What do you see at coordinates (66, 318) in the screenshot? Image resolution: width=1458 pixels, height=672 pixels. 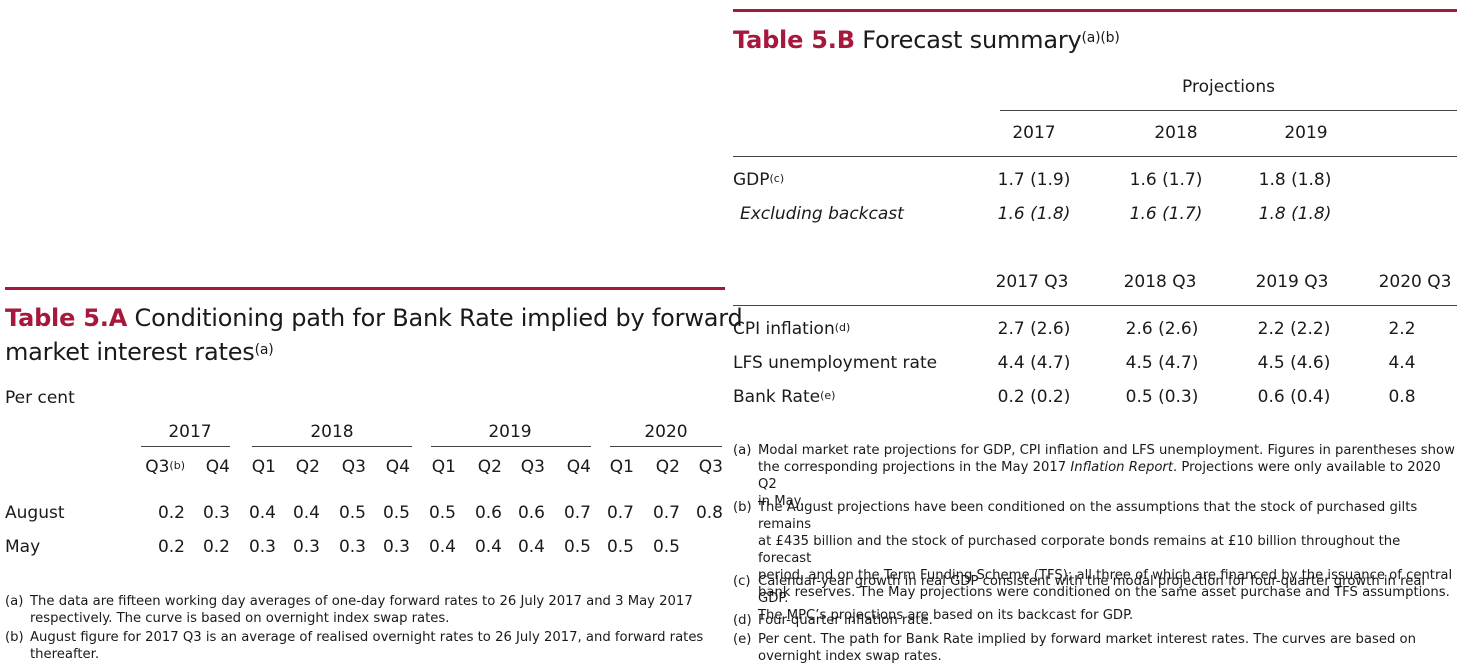 I see `table-a-number: Table 5.A` at bounding box center [66, 318].